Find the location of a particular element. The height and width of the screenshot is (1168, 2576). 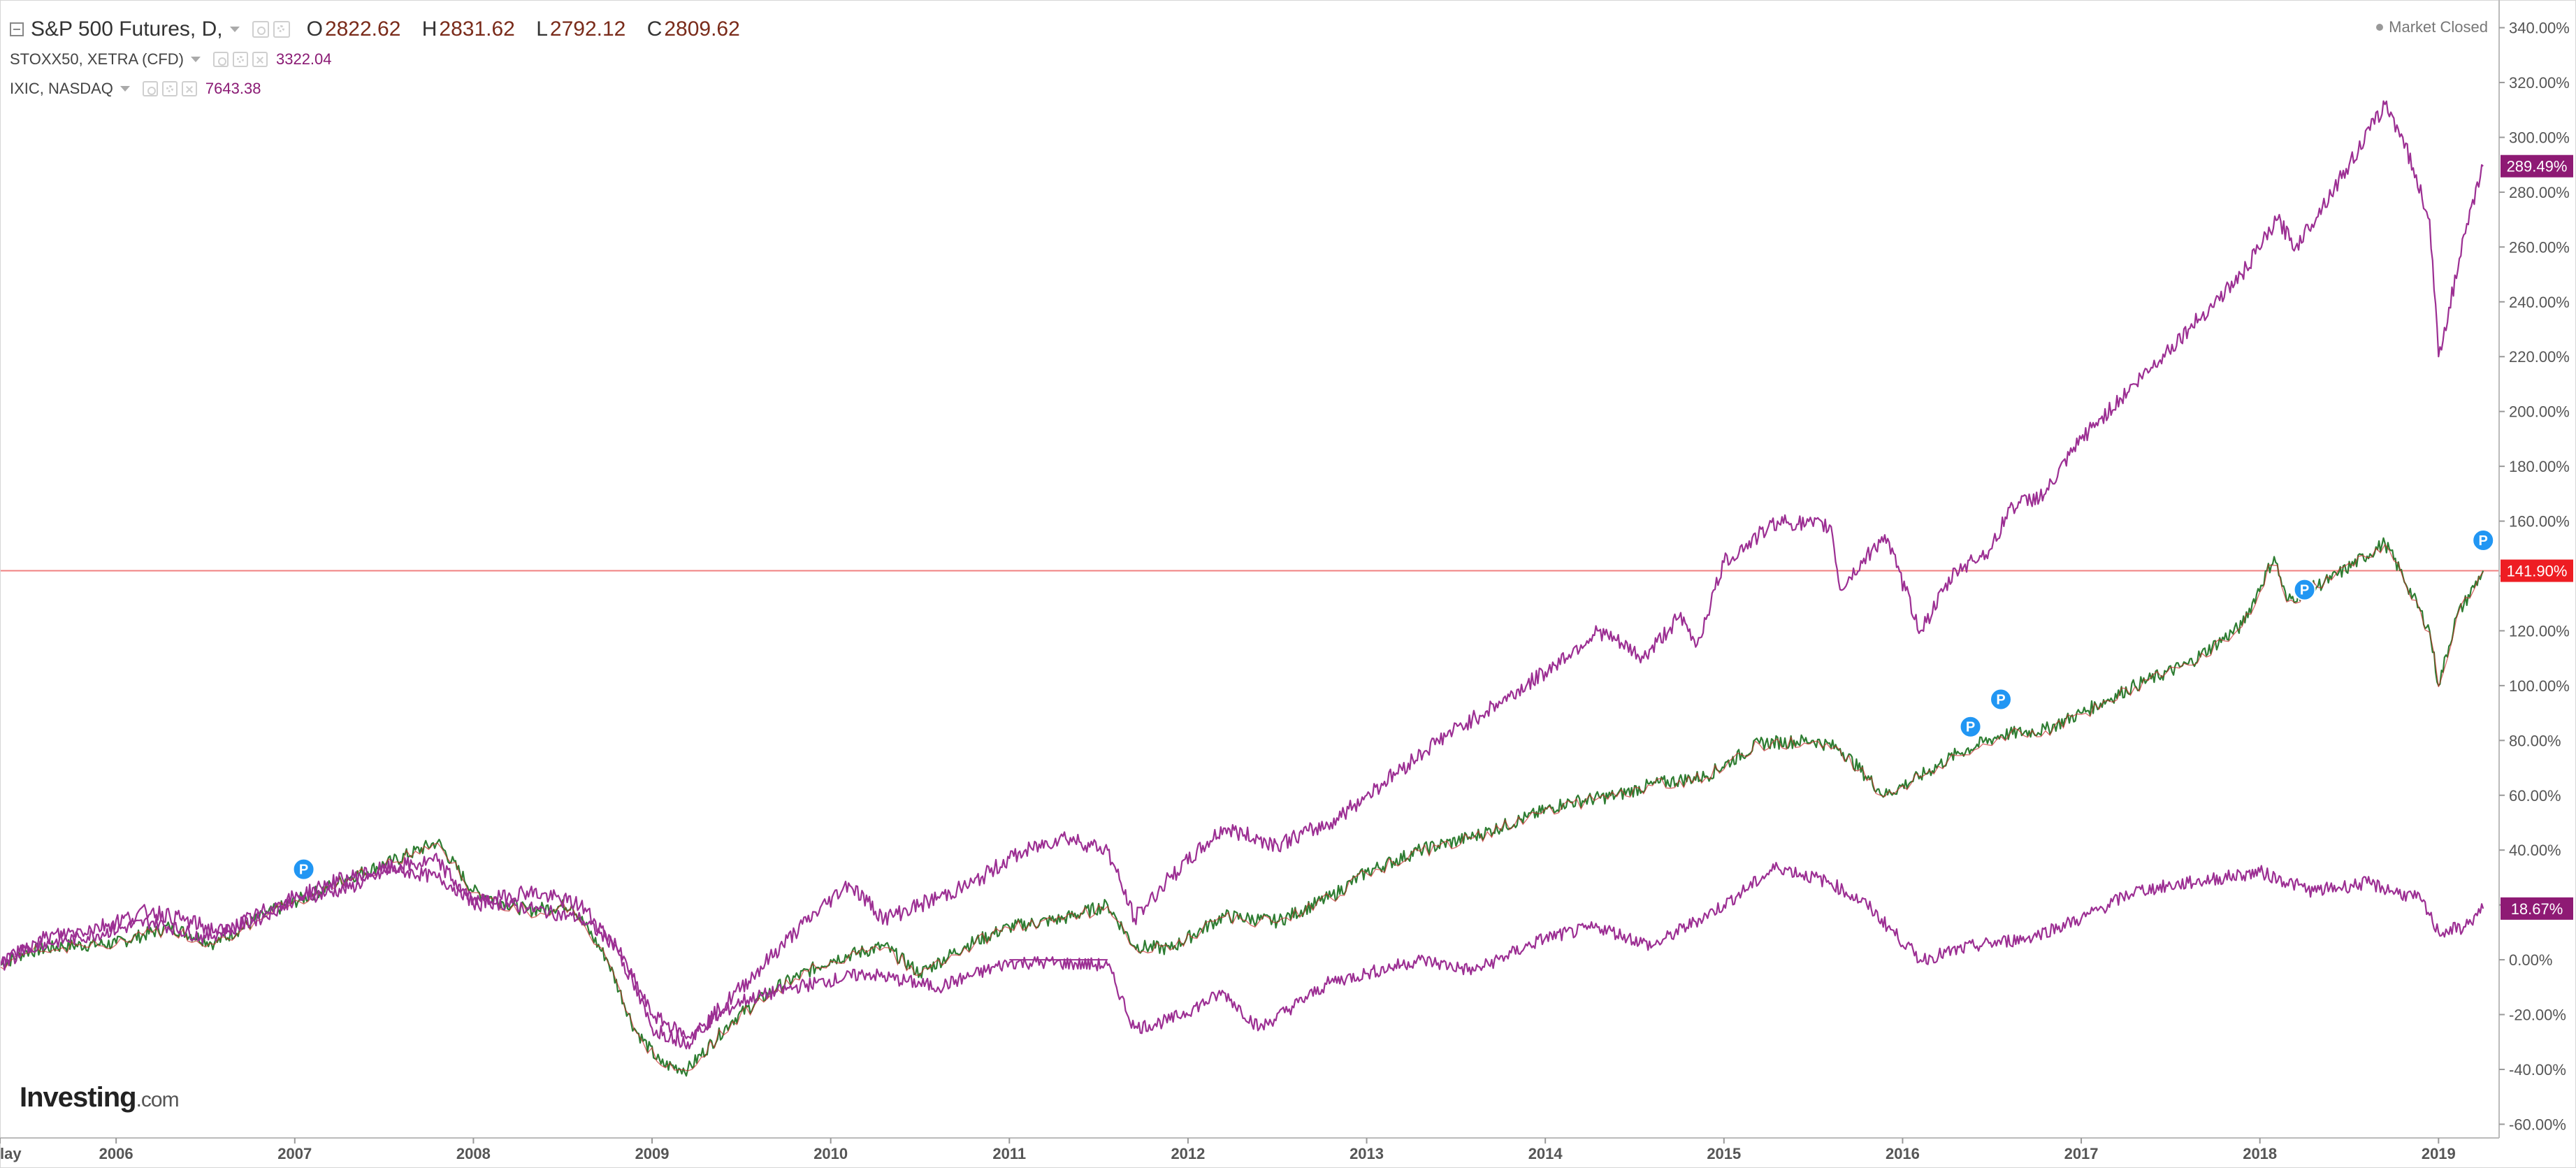

x-tick-label: 2010 is located at coordinates (831, 1153).